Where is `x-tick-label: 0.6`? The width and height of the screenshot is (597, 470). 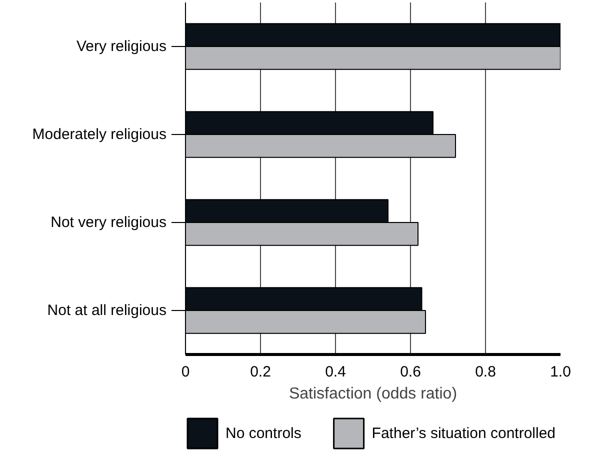
x-tick-label: 0.6 is located at coordinates (410, 372).